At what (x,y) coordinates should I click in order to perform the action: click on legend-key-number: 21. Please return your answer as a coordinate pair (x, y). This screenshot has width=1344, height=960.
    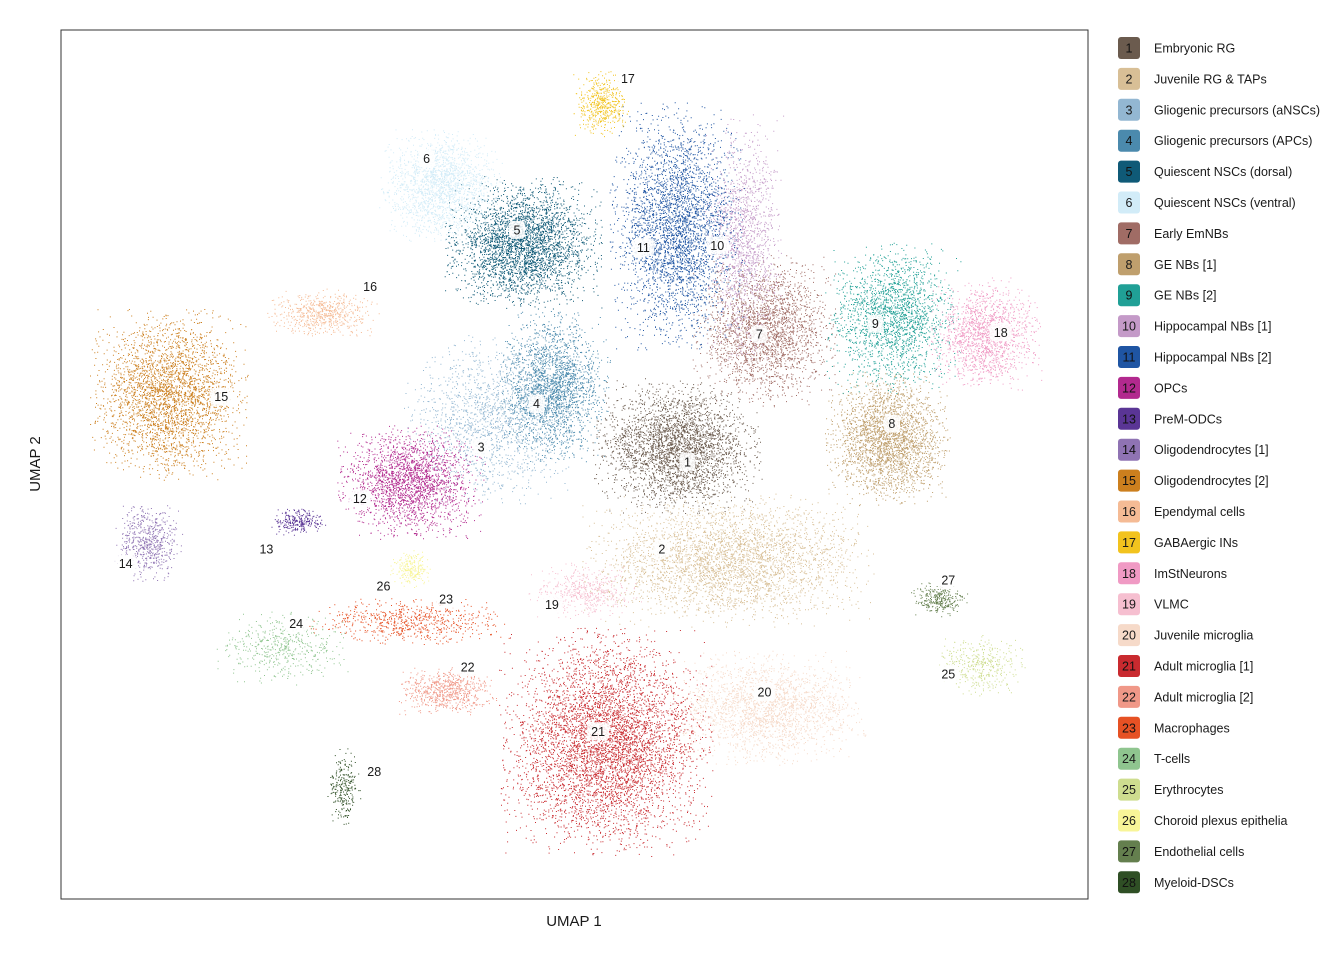
    Looking at the image, I should click on (1129, 667).